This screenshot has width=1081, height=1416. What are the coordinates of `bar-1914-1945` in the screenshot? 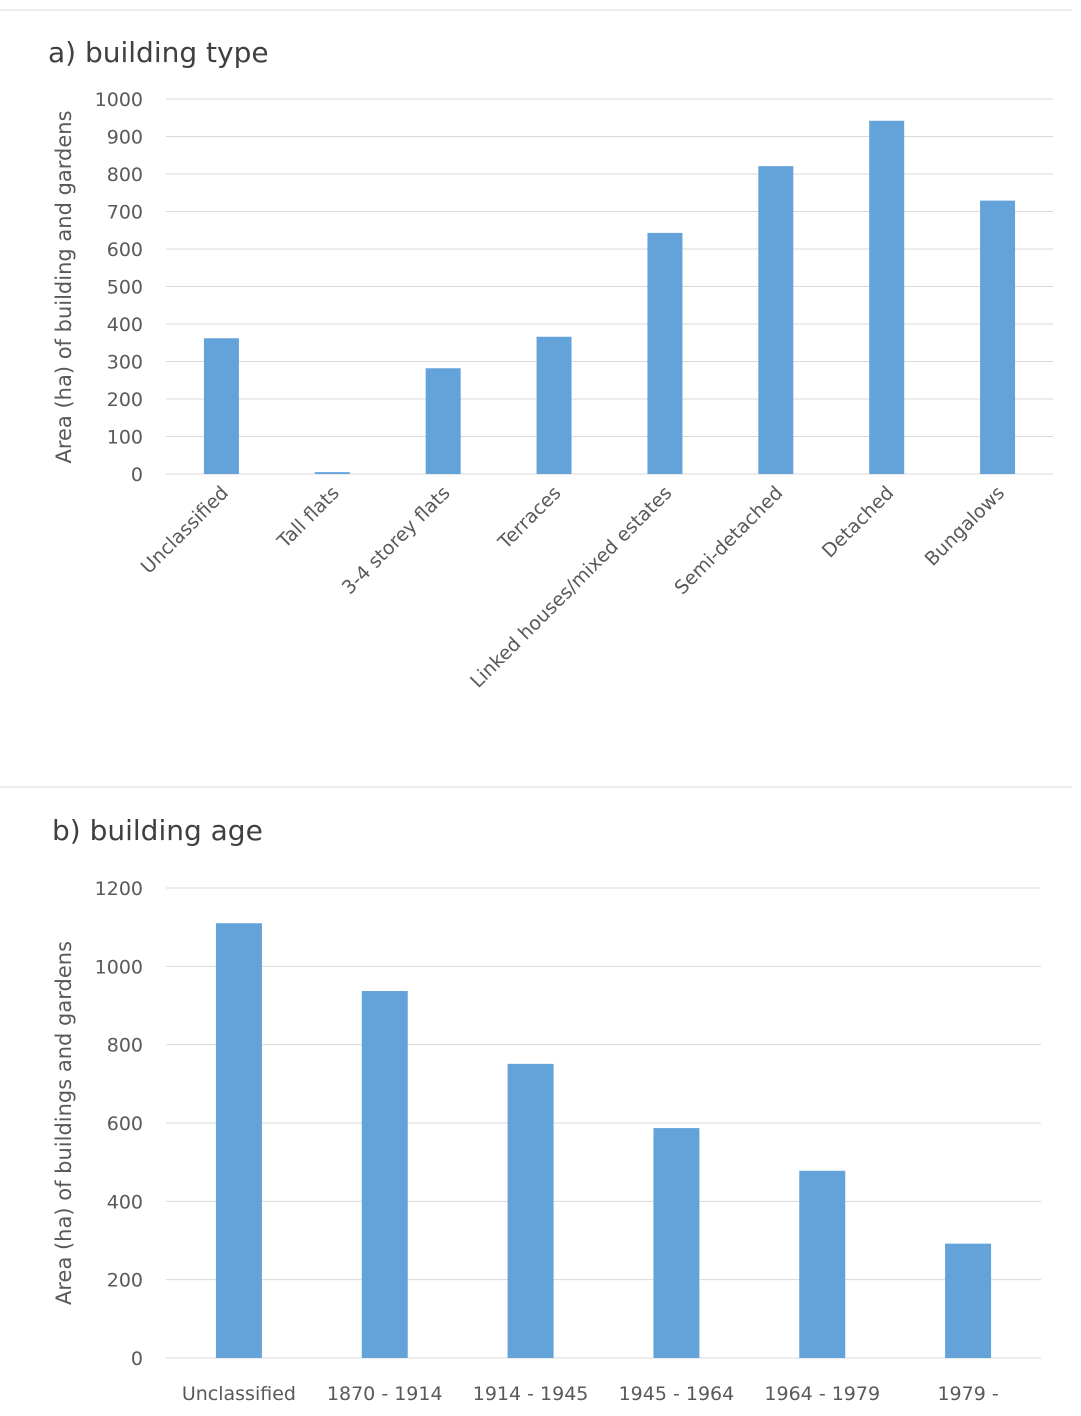 It's located at (530, 1210).